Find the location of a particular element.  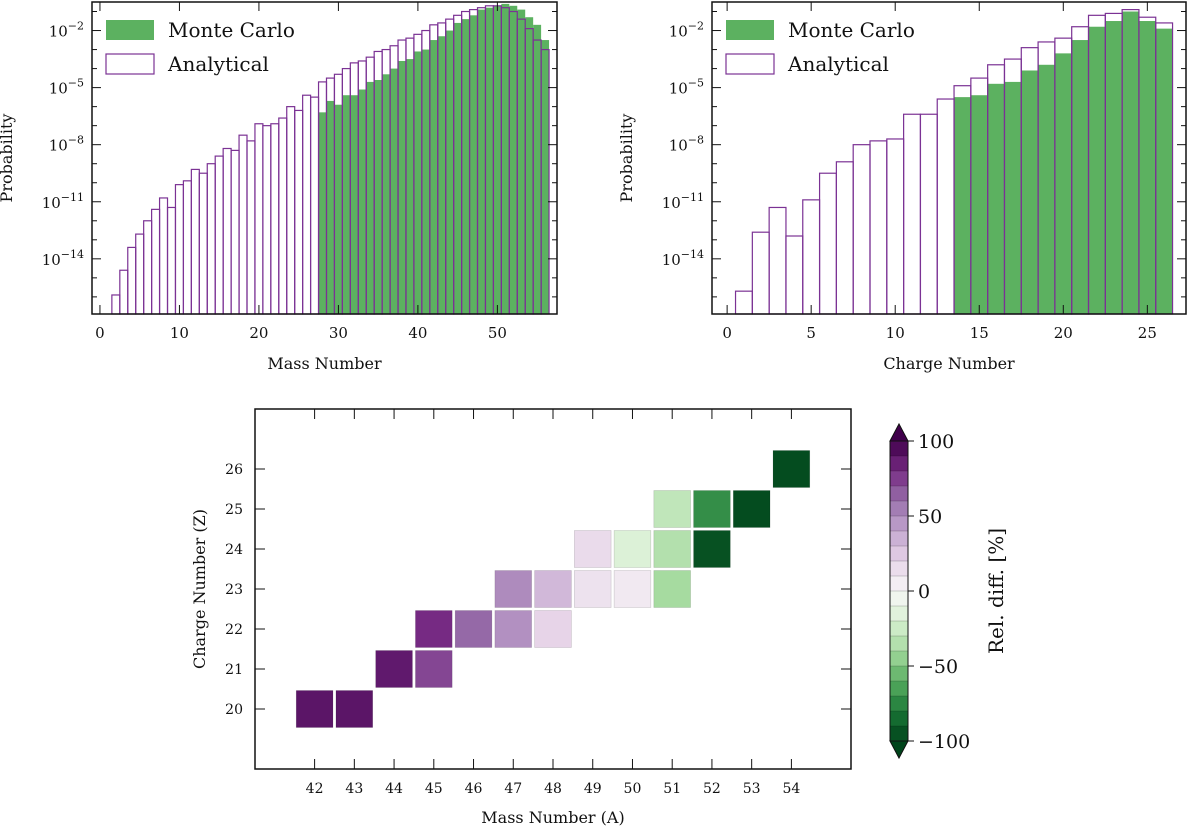

x-tick-label: 45 is located at coordinates (434, 789).